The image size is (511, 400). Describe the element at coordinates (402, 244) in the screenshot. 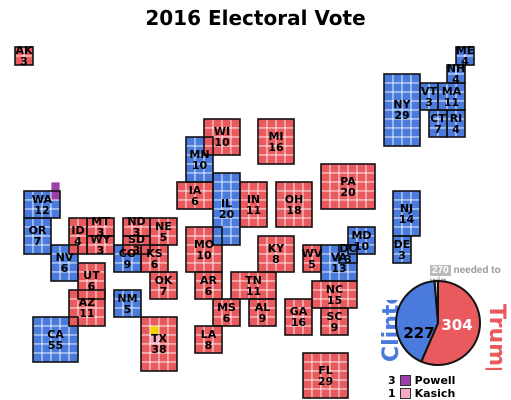

I see `state-code: DE` at that location.